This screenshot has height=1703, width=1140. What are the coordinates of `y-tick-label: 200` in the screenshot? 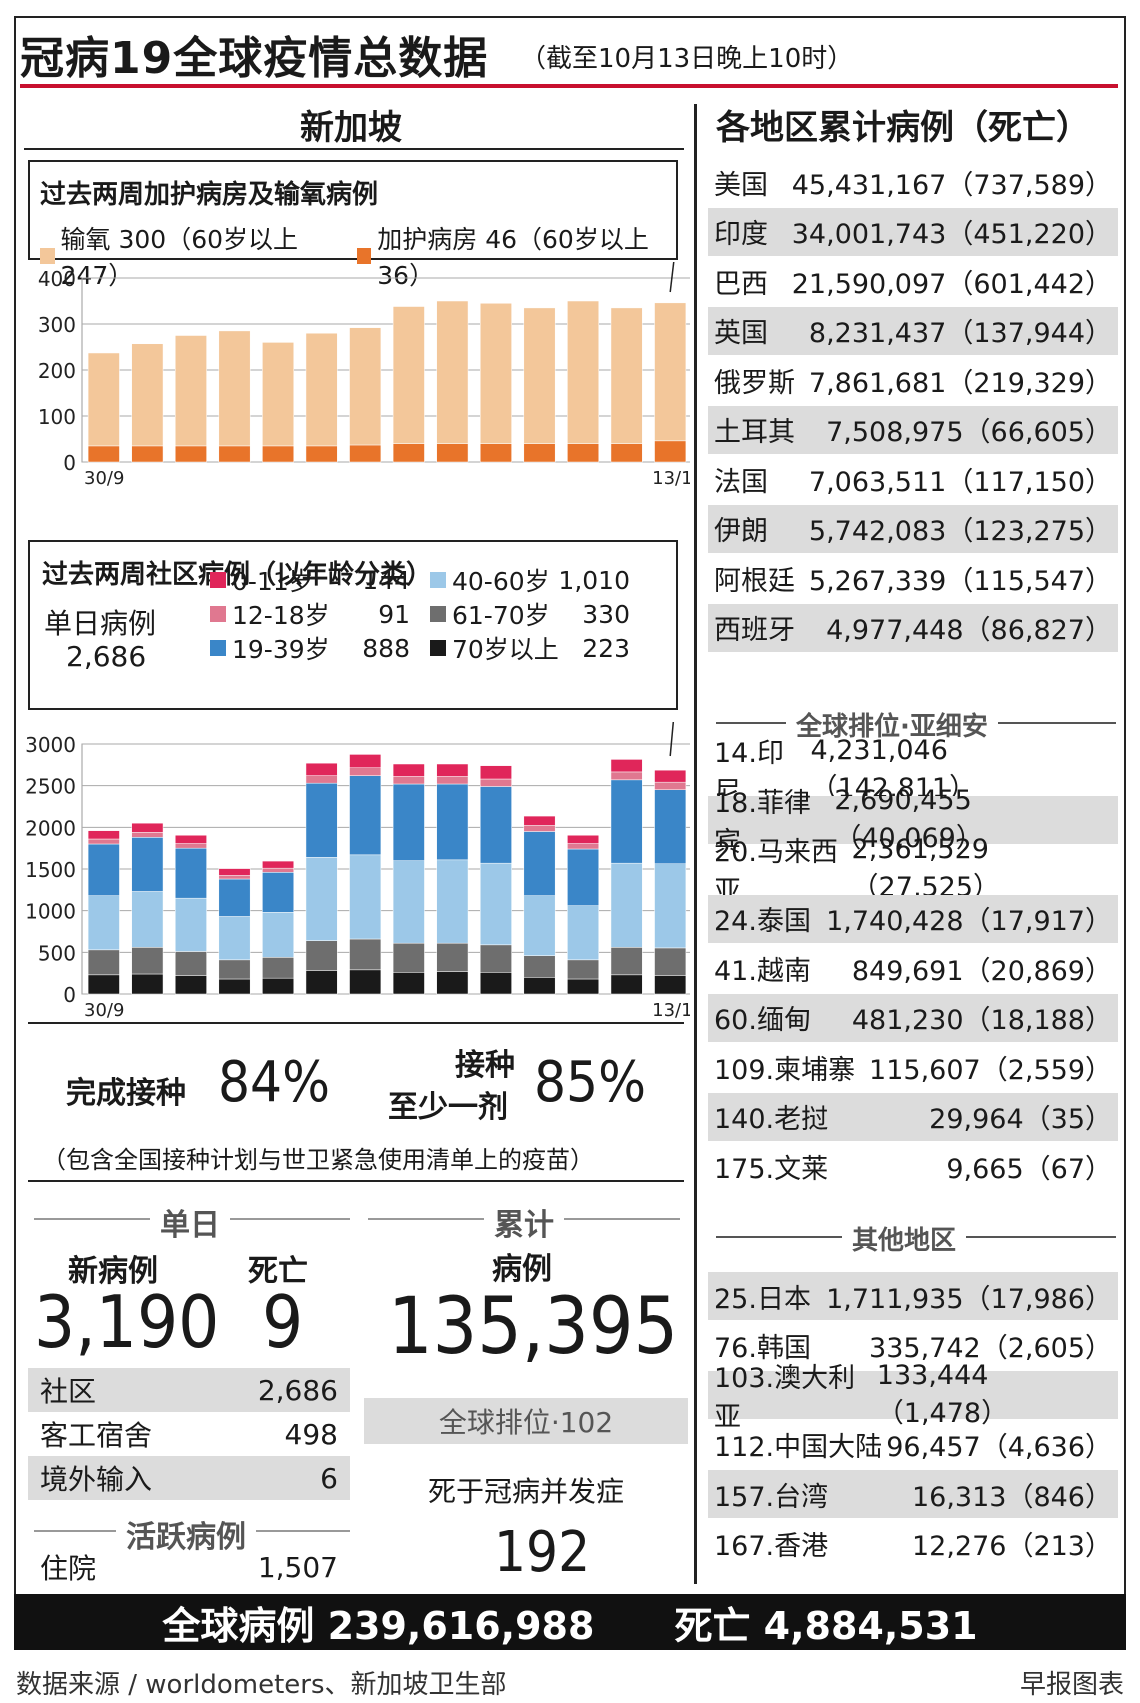 It's located at (57, 371).